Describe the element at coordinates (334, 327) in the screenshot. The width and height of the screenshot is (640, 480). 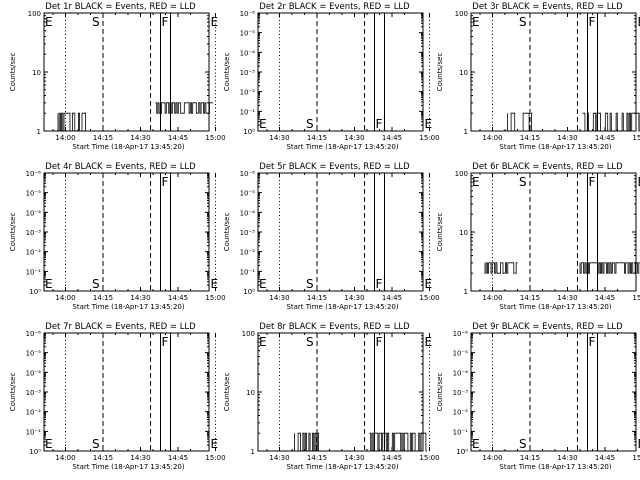
I see `panel-title: Det 8r BLACK = Events, RED = LLD` at that location.